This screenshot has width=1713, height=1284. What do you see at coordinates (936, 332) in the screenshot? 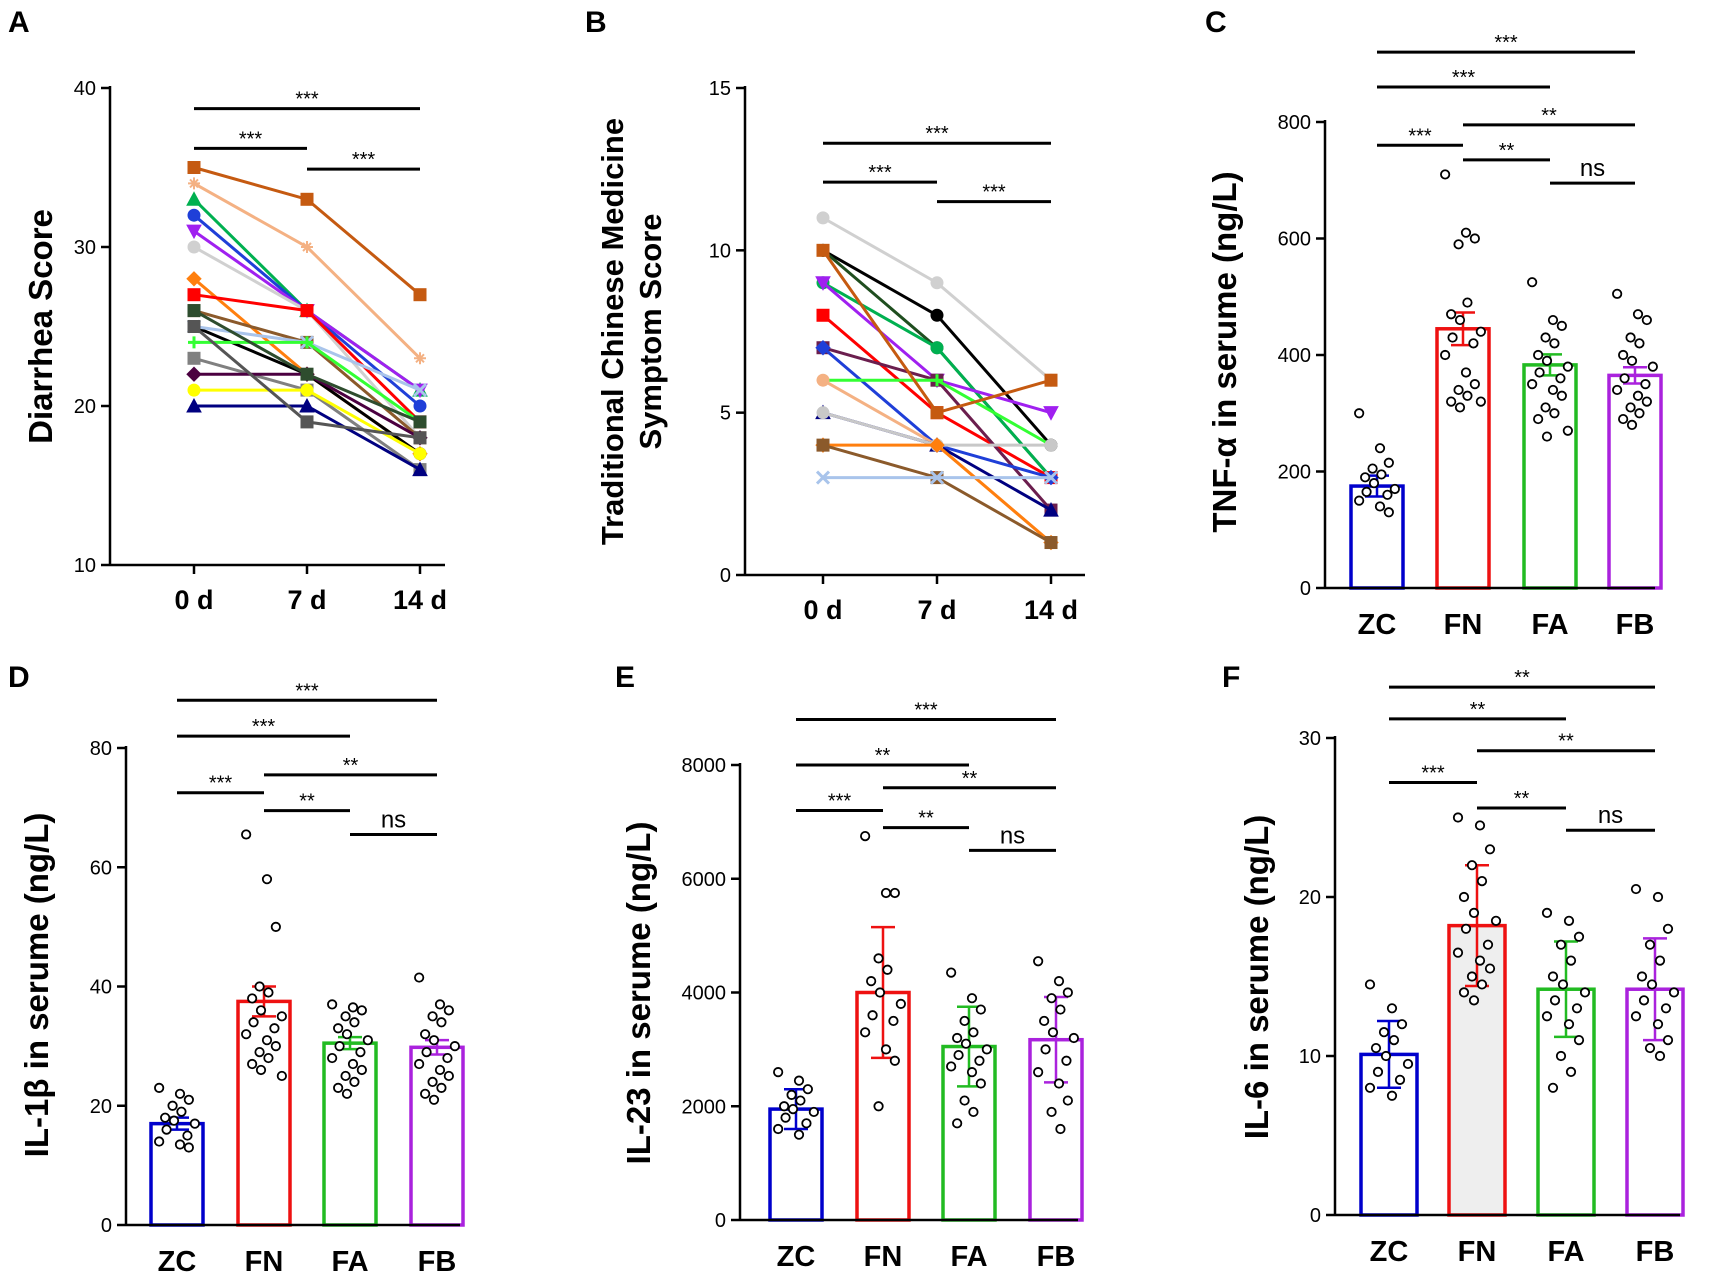
I see `series-line` at bounding box center [936, 332].